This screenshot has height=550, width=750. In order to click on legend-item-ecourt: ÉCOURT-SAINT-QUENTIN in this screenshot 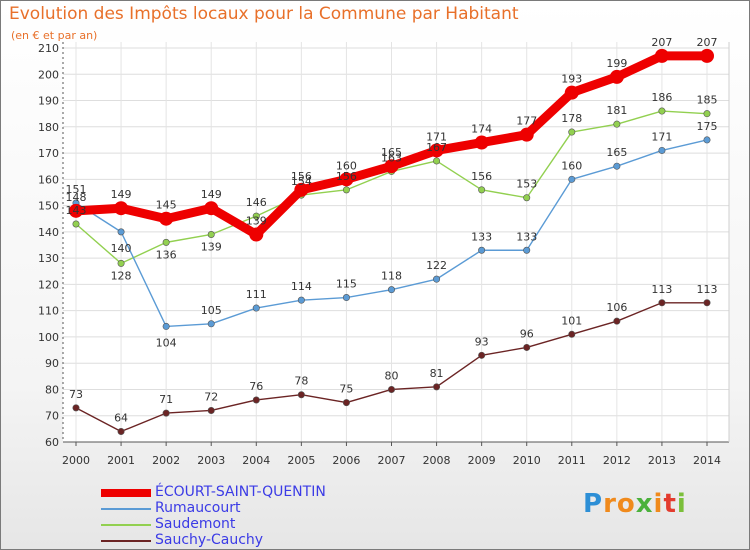, I will do `click(251, 492)`.